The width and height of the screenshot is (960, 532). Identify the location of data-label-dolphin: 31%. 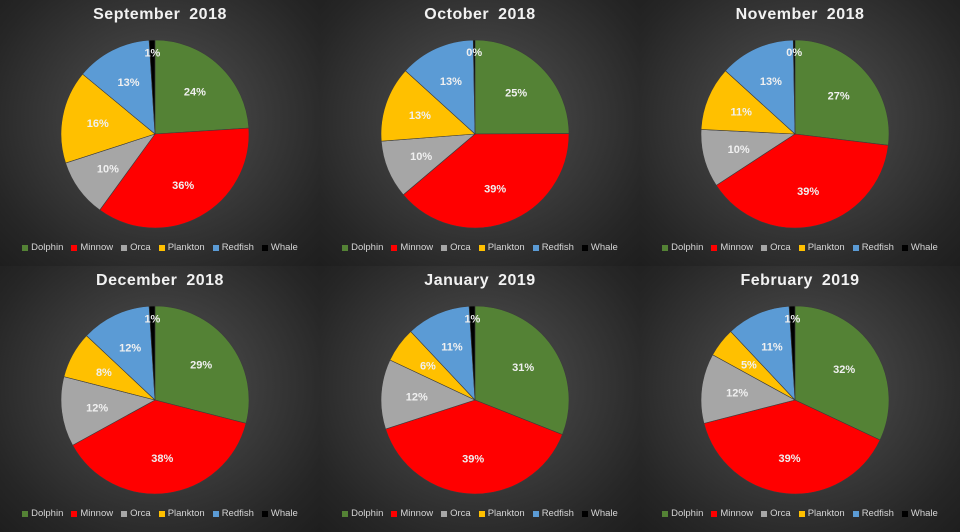
(523, 368).